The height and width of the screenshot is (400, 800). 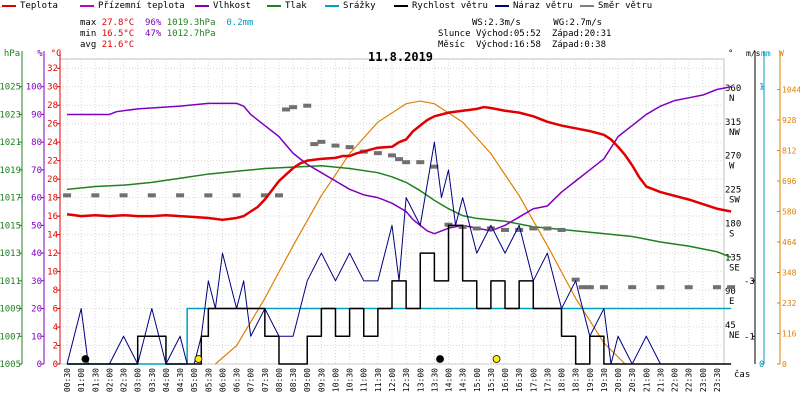 What do you see at coordinates (118, 45) in the screenshot?
I see `stat-avg-temp: 21.6°C` at bounding box center [118, 45].